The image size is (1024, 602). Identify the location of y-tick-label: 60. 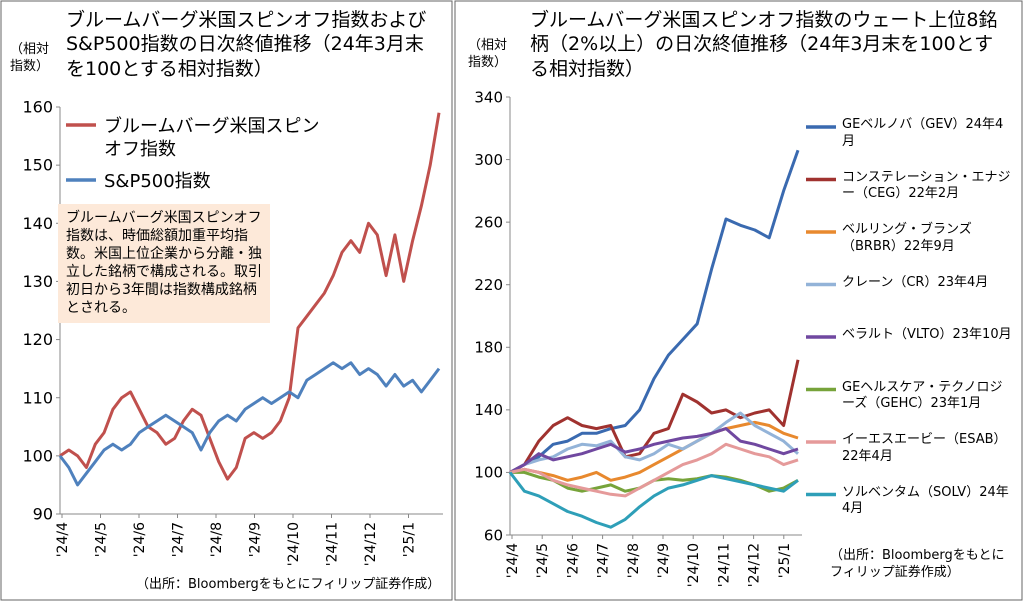
(493, 535).